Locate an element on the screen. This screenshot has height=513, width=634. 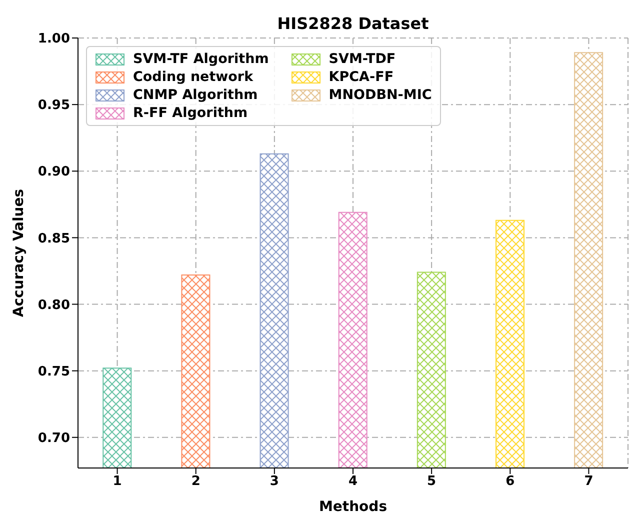
legend-label: CNMP Algorithm is located at coordinates (195, 95).